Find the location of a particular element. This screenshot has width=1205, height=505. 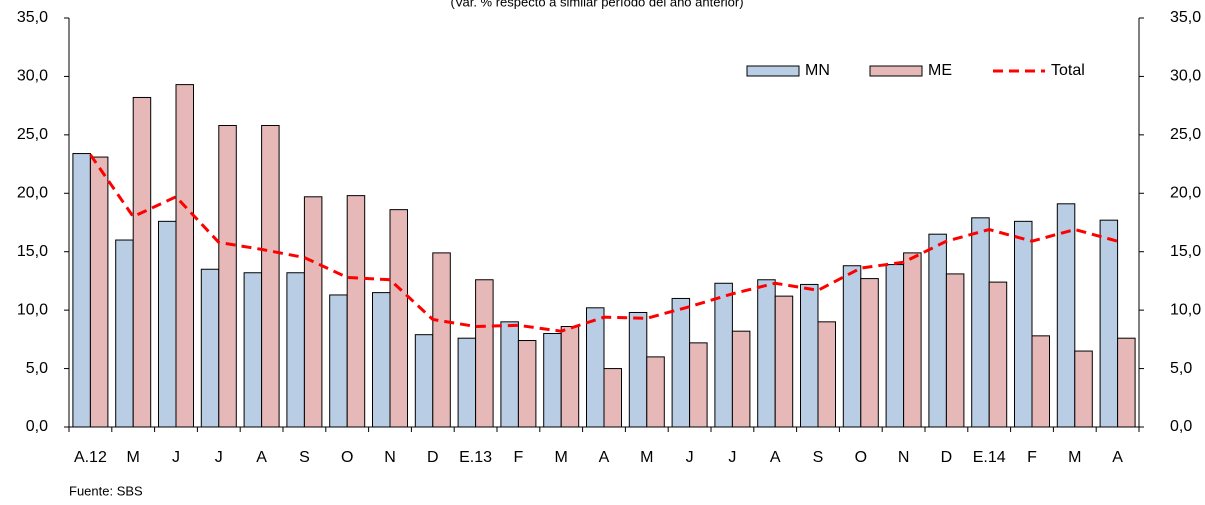

legend-label: ME is located at coordinates (940, 70).